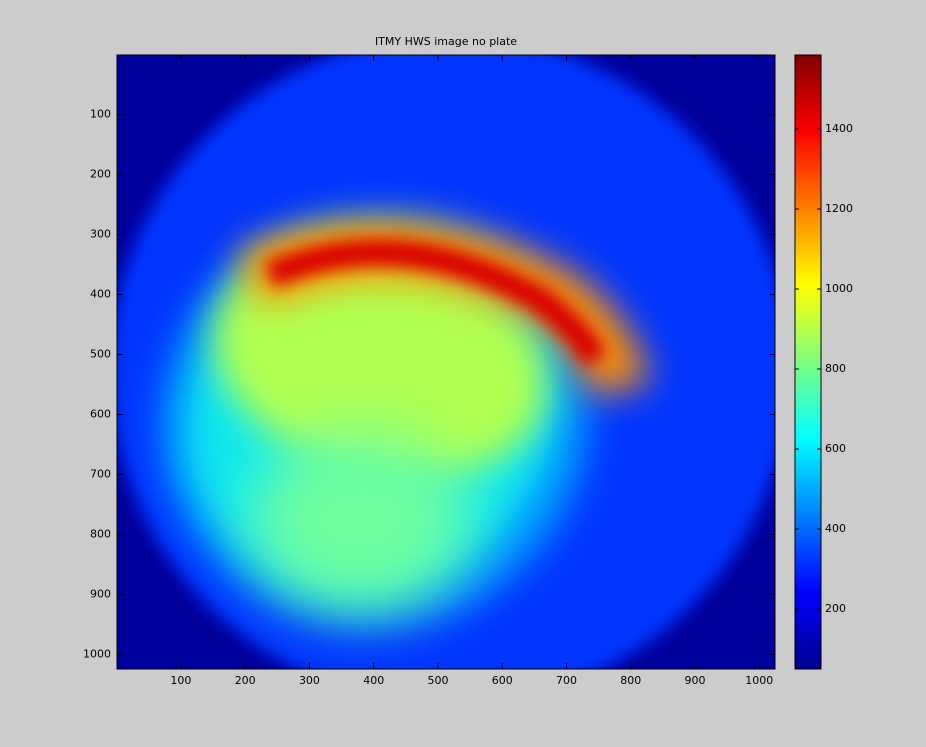 The width and height of the screenshot is (926, 747). What do you see at coordinates (100, 473) in the screenshot?
I see `y-tick-label: 700` at bounding box center [100, 473].